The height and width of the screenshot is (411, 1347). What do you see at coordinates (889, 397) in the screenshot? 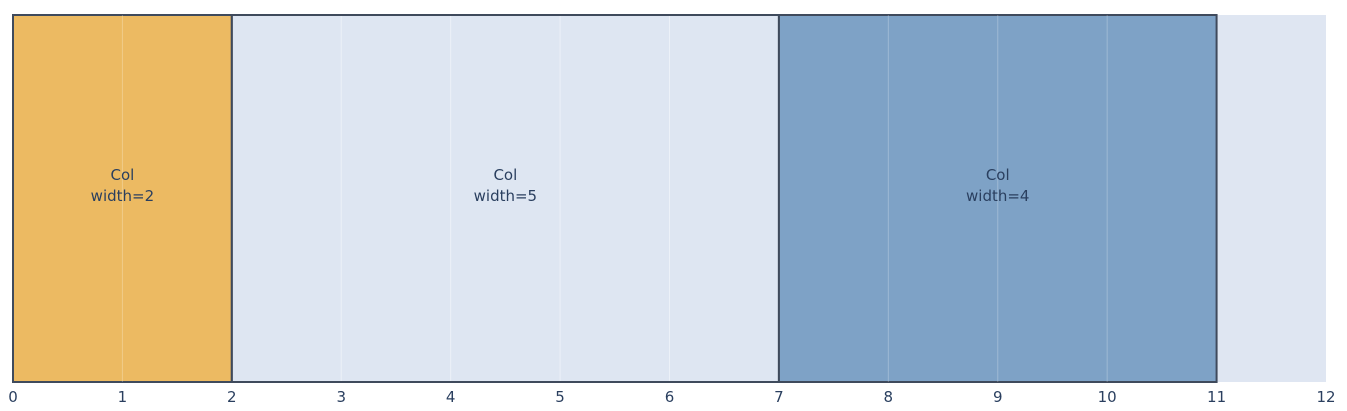
I see `x-tick-label: 8` at bounding box center [889, 397].